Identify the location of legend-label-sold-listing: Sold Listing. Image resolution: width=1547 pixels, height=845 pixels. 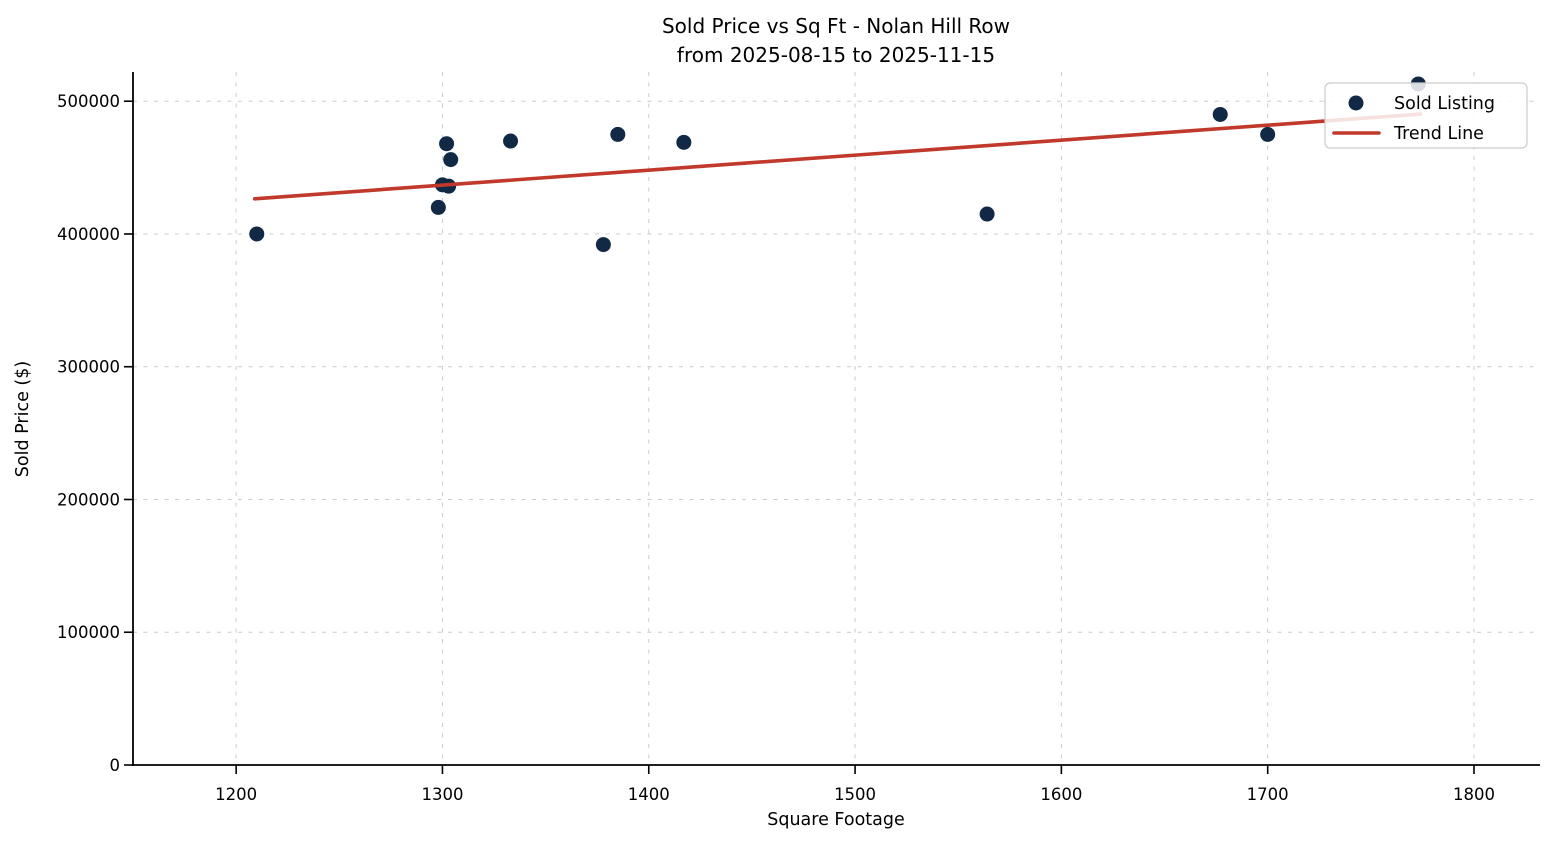
(1444, 104).